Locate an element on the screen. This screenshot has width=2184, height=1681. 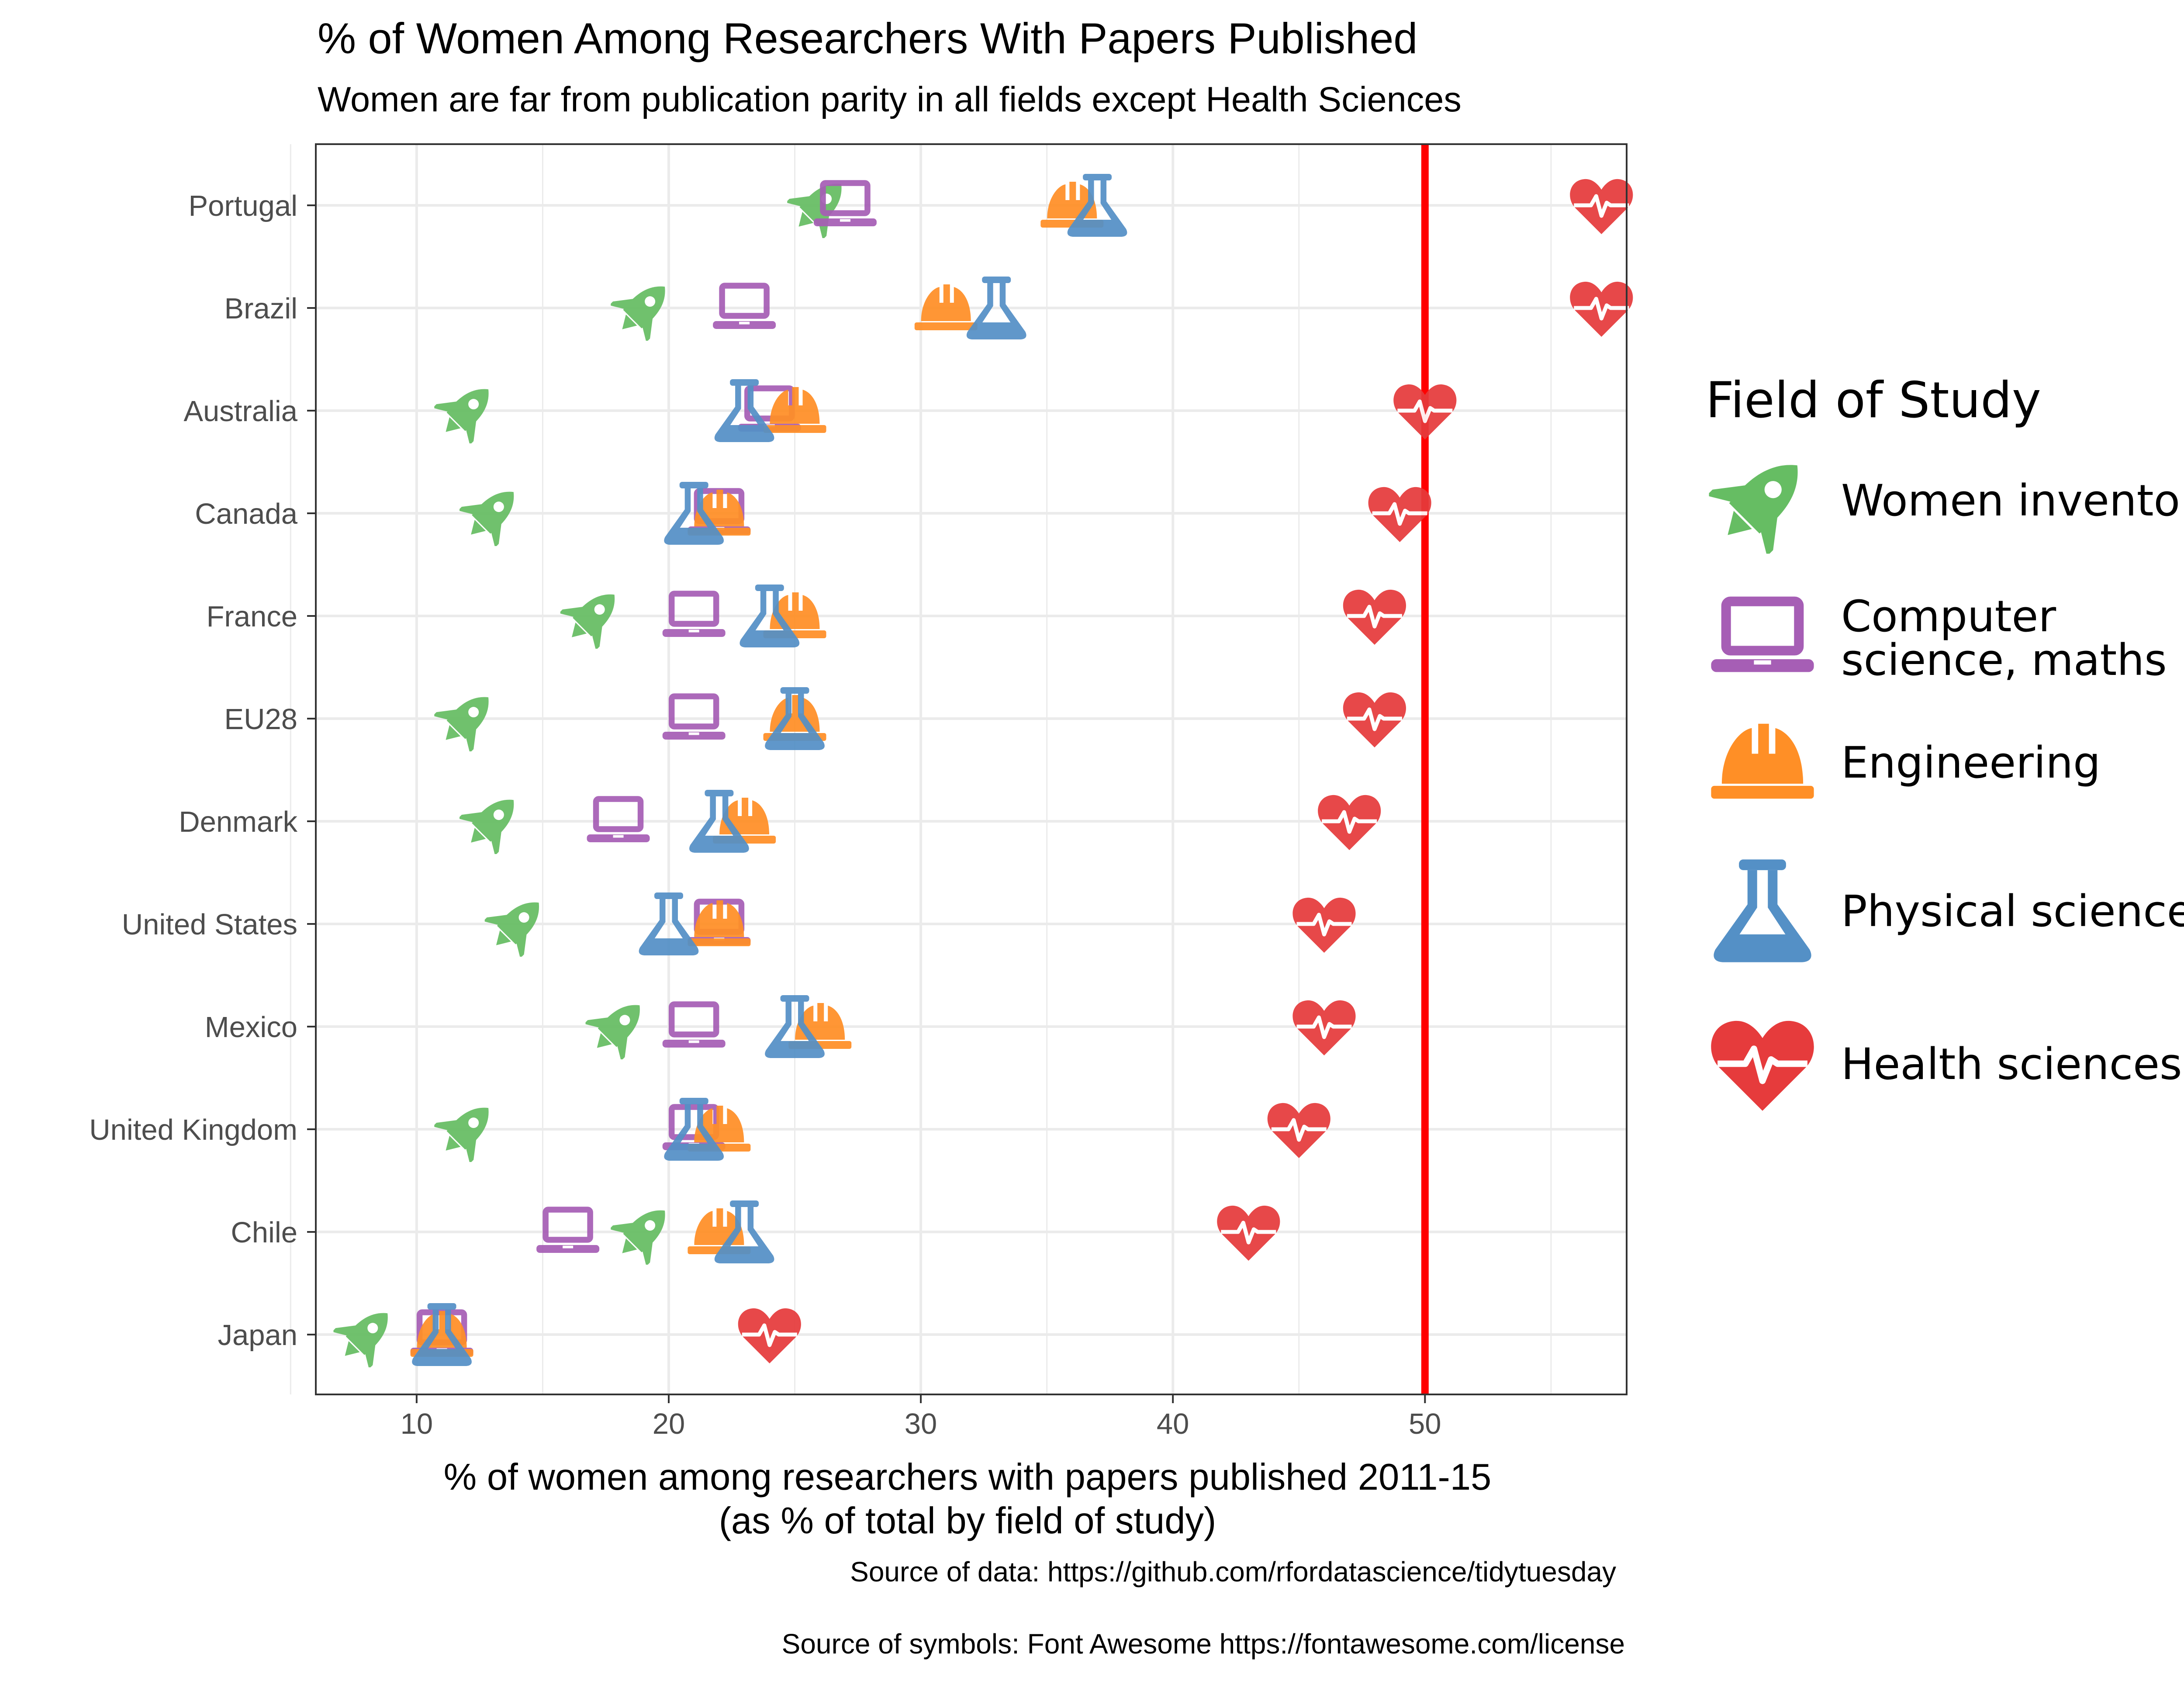
legend-flask-icon is located at coordinates (1762, 910).